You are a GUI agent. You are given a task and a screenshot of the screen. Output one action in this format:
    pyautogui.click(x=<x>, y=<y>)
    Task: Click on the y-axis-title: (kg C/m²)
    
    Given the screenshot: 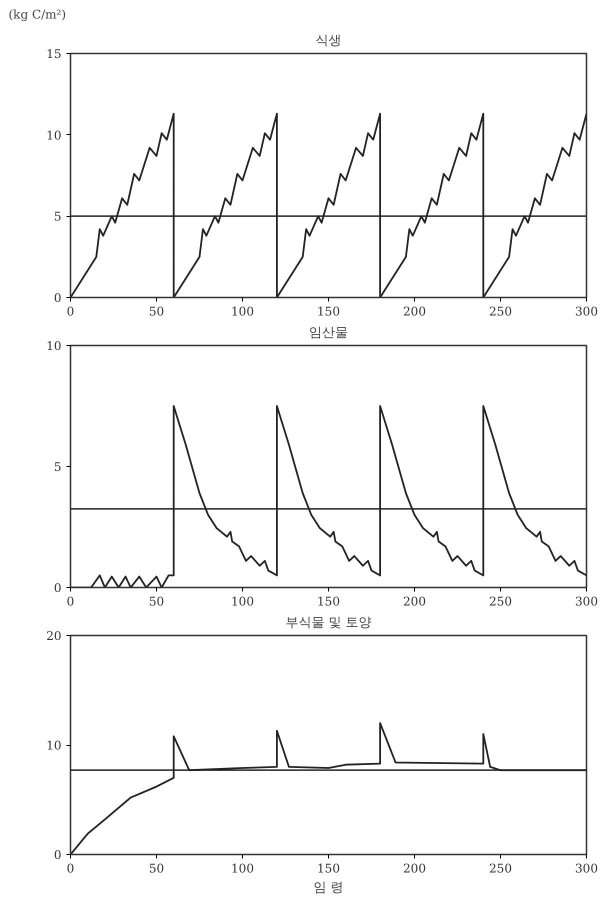 What is the action you would take?
    pyautogui.click(x=37, y=15)
    